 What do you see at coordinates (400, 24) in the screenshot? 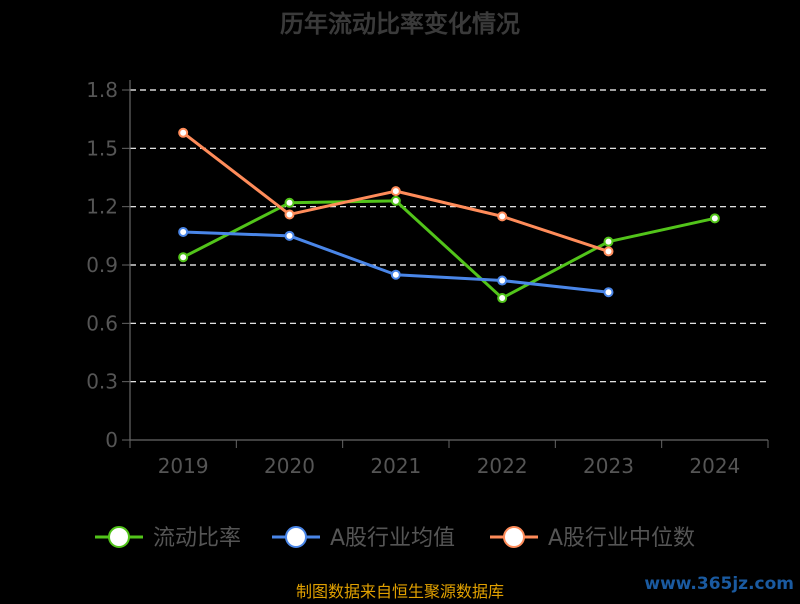
I see `chart-title: 历年流动比率变化情况` at bounding box center [400, 24].